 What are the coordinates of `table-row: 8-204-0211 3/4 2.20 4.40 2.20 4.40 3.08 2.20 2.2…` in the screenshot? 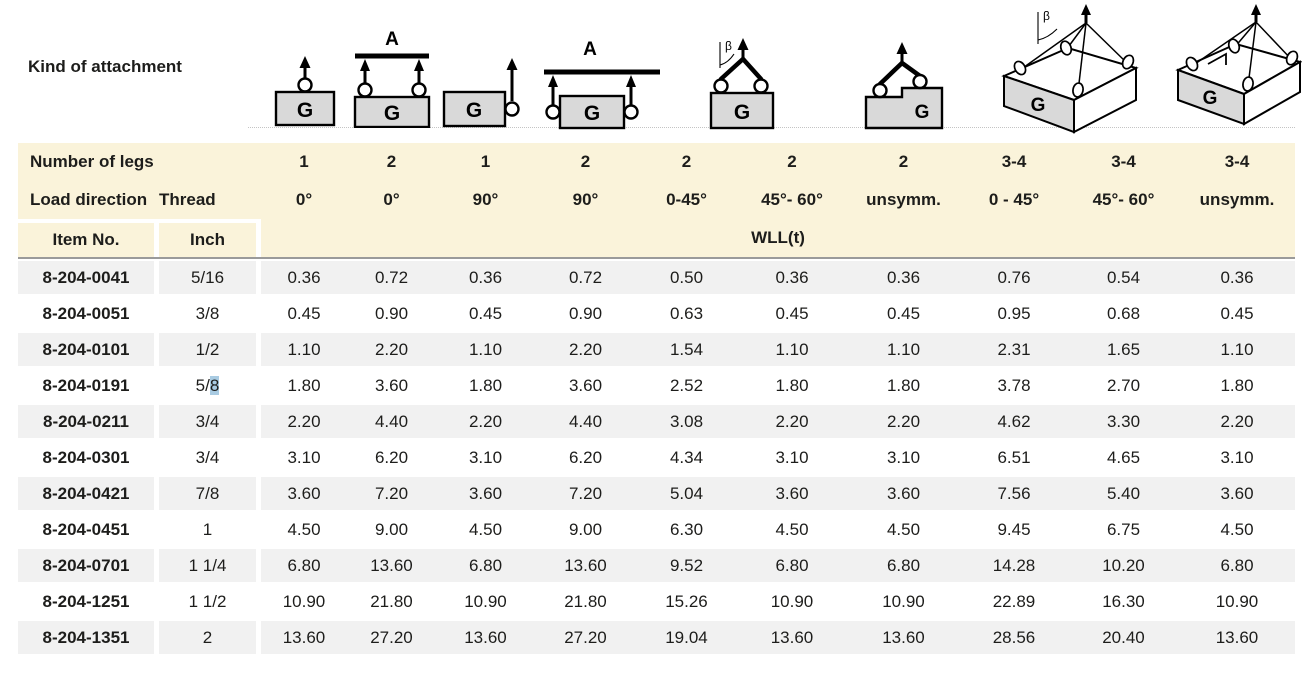 It's located at (656, 421).